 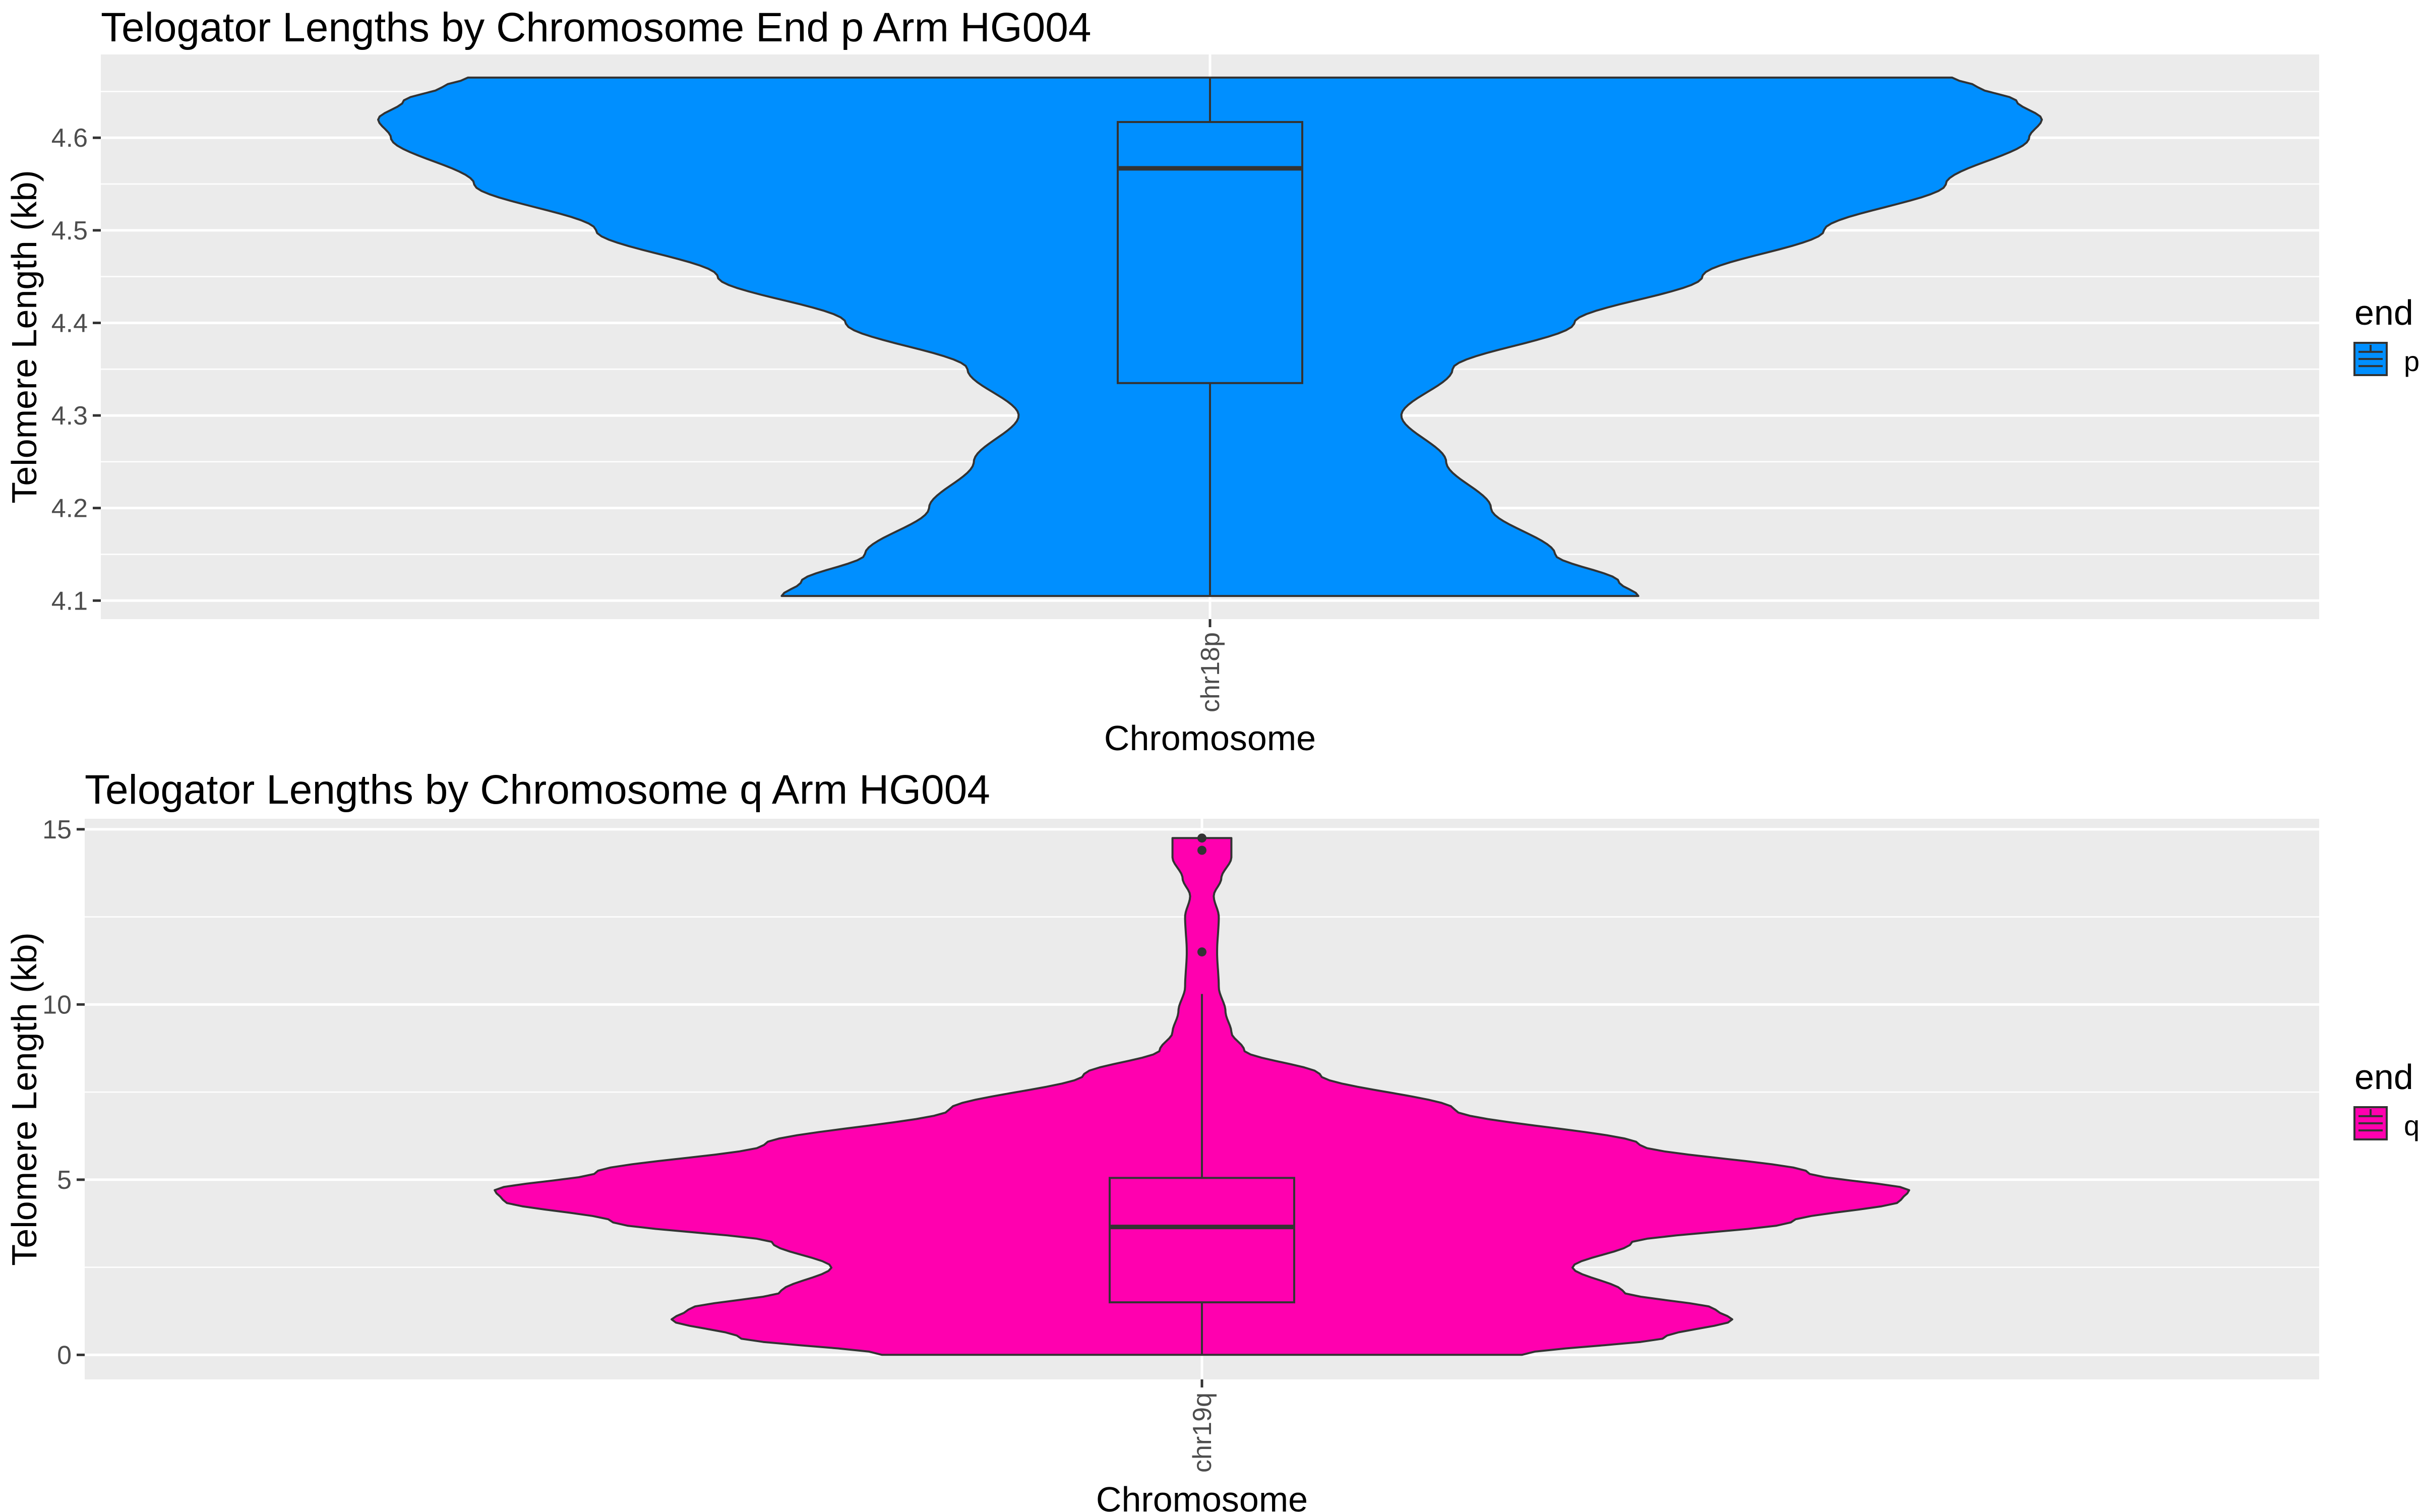 What do you see at coordinates (63, 1092) in the screenshot?
I see `y-axis-q: 0 5 10 15` at bounding box center [63, 1092].